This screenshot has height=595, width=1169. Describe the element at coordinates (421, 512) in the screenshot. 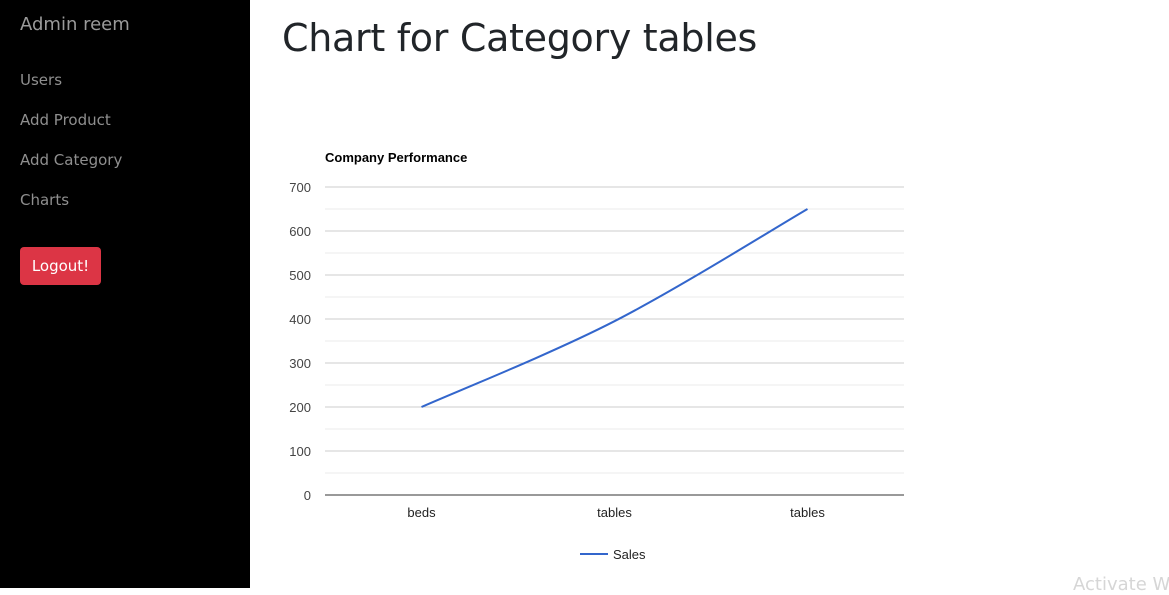

I see `x-tick-label: beds` at that location.